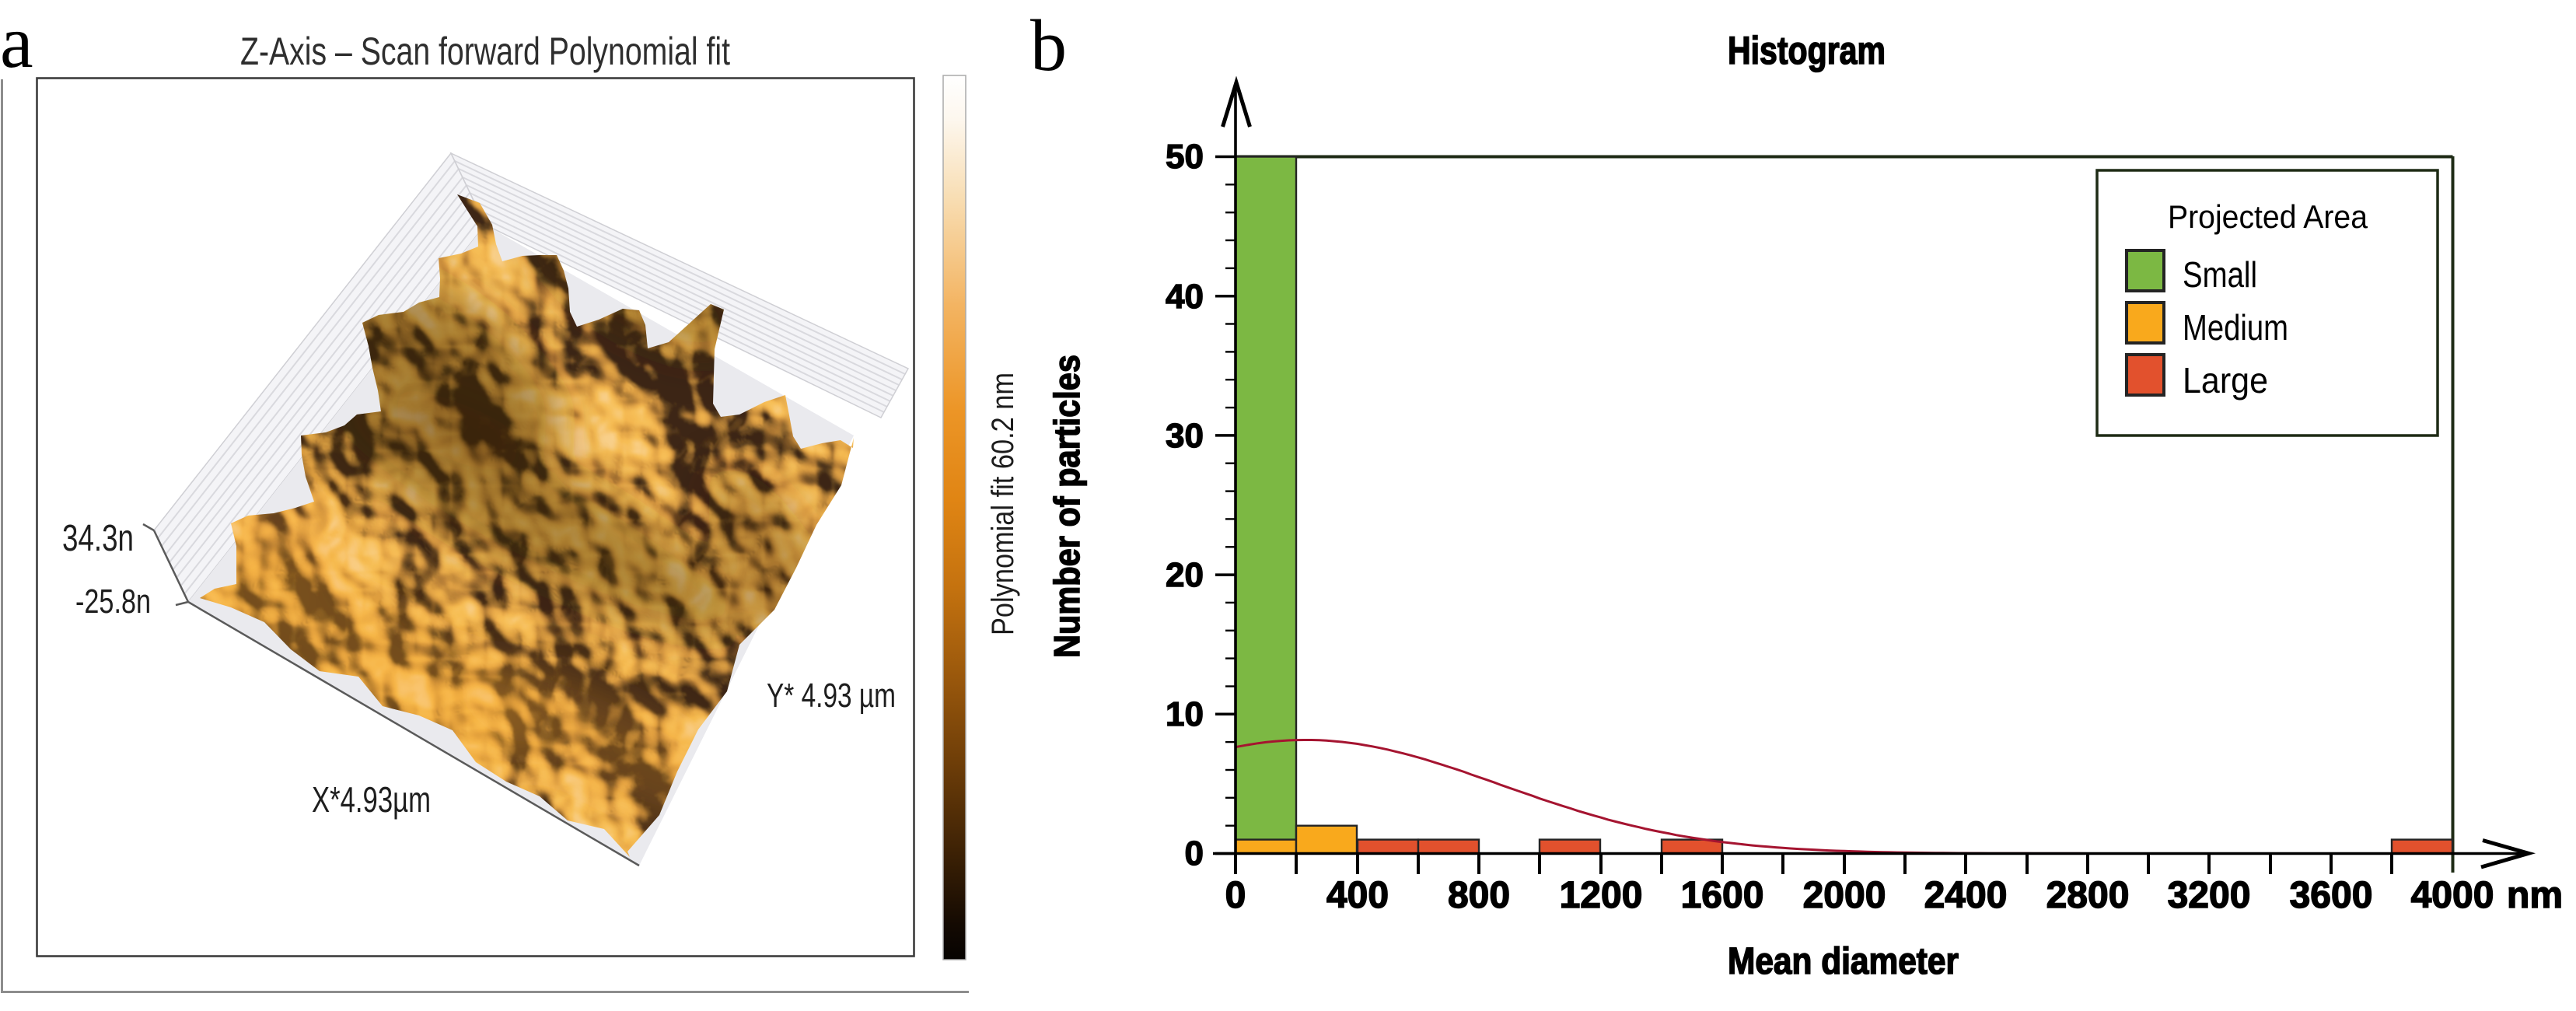 Image resolution: width=2576 pixels, height=1011 pixels. What do you see at coordinates (1003, 504) in the screenshot?
I see `svg-text: Polynomial fit 60.2 nm` at bounding box center [1003, 504].